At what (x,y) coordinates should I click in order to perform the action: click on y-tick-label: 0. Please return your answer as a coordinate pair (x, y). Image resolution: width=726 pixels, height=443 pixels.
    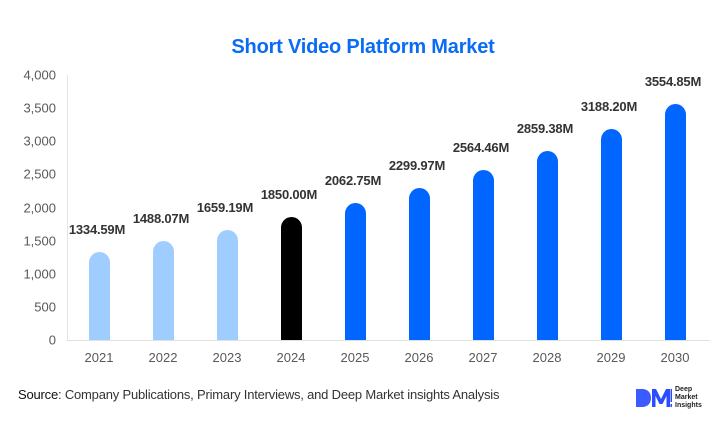
    Looking at the image, I should click on (52, 340).